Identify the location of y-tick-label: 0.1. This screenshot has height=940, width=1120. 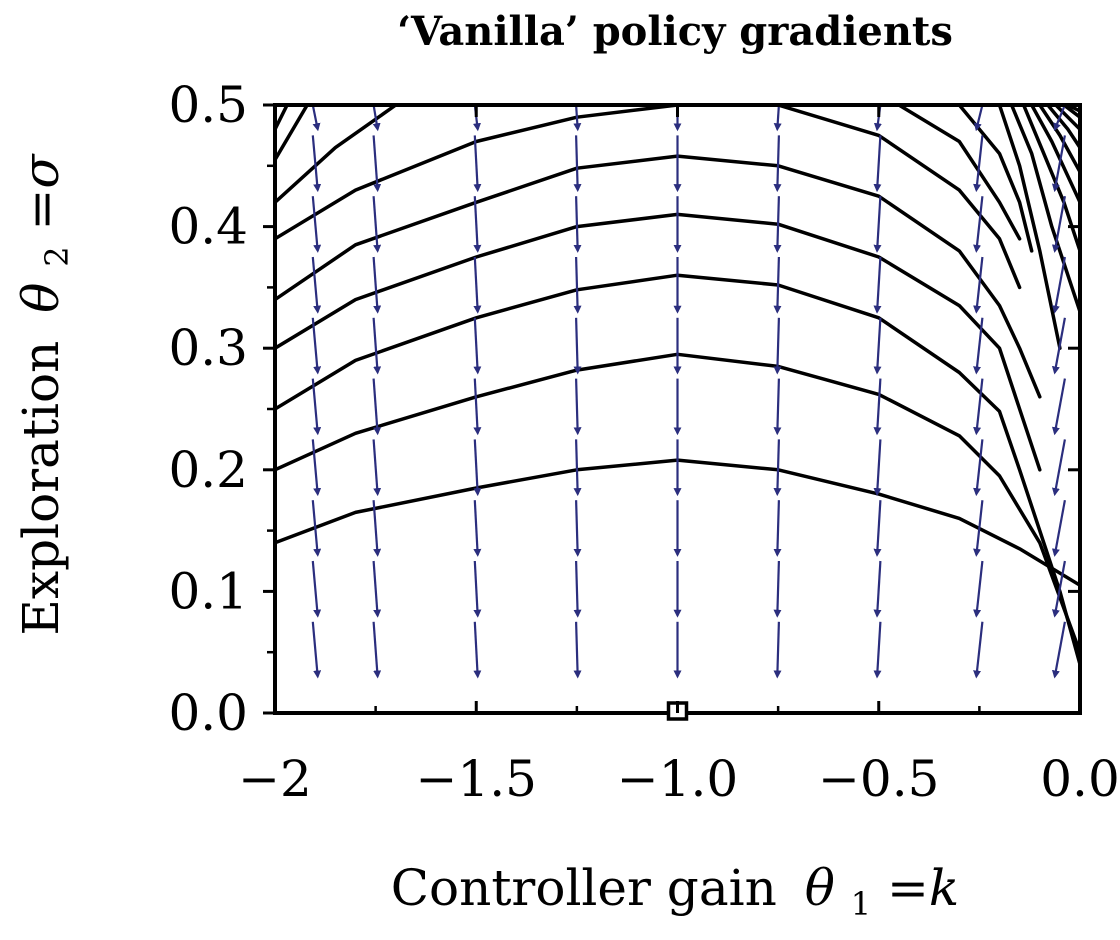
(208, 591).